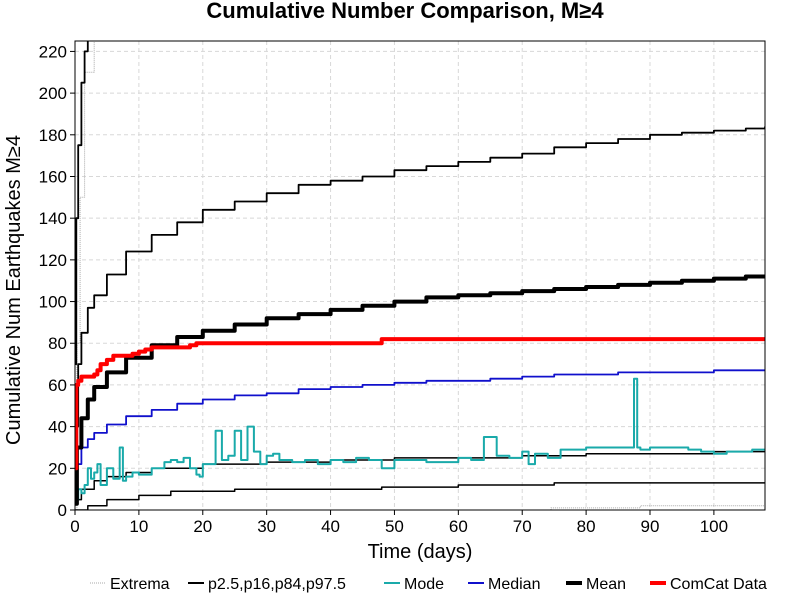 Image resolution: width=800 pixels, height=600 pixels. What do you see at coordinates (405, 11) in the screenshot?
I see `chart-title: Cumulative Number Comparison, M≥4` at bounding box center [405, 11].